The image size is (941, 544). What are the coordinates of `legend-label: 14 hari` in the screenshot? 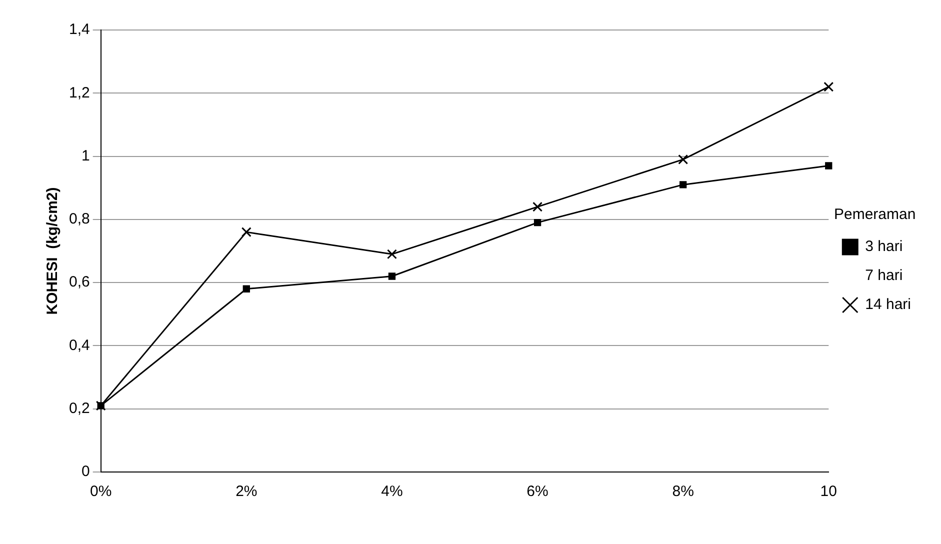 It's located at (888, 305).